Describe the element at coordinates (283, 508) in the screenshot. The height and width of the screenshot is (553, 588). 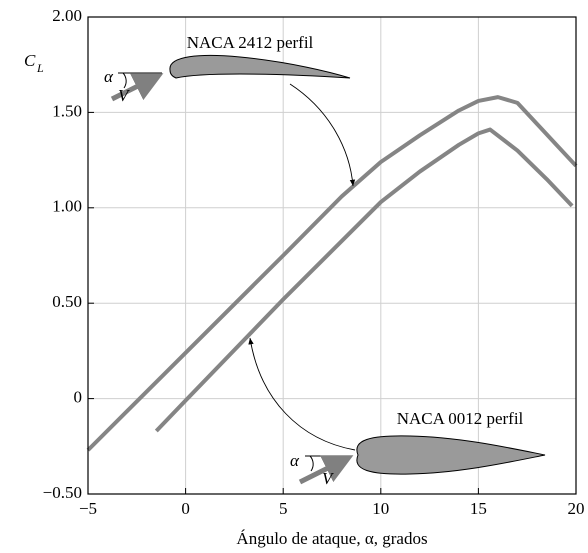
I see `x-tick-label: 5` at that location.